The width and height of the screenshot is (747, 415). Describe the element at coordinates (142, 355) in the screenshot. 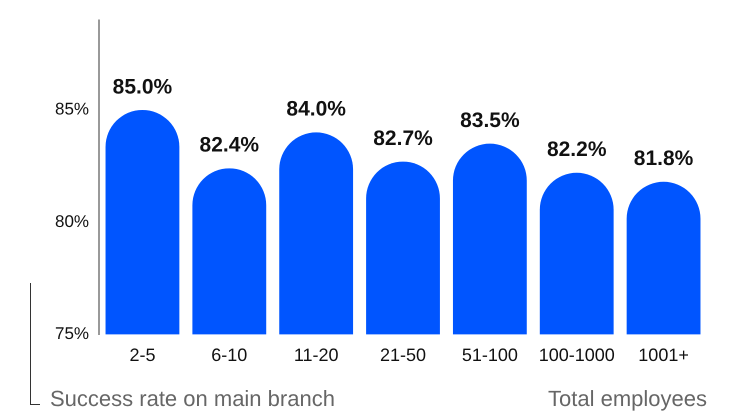

I see `x-tick-label: 2-5` at that location.